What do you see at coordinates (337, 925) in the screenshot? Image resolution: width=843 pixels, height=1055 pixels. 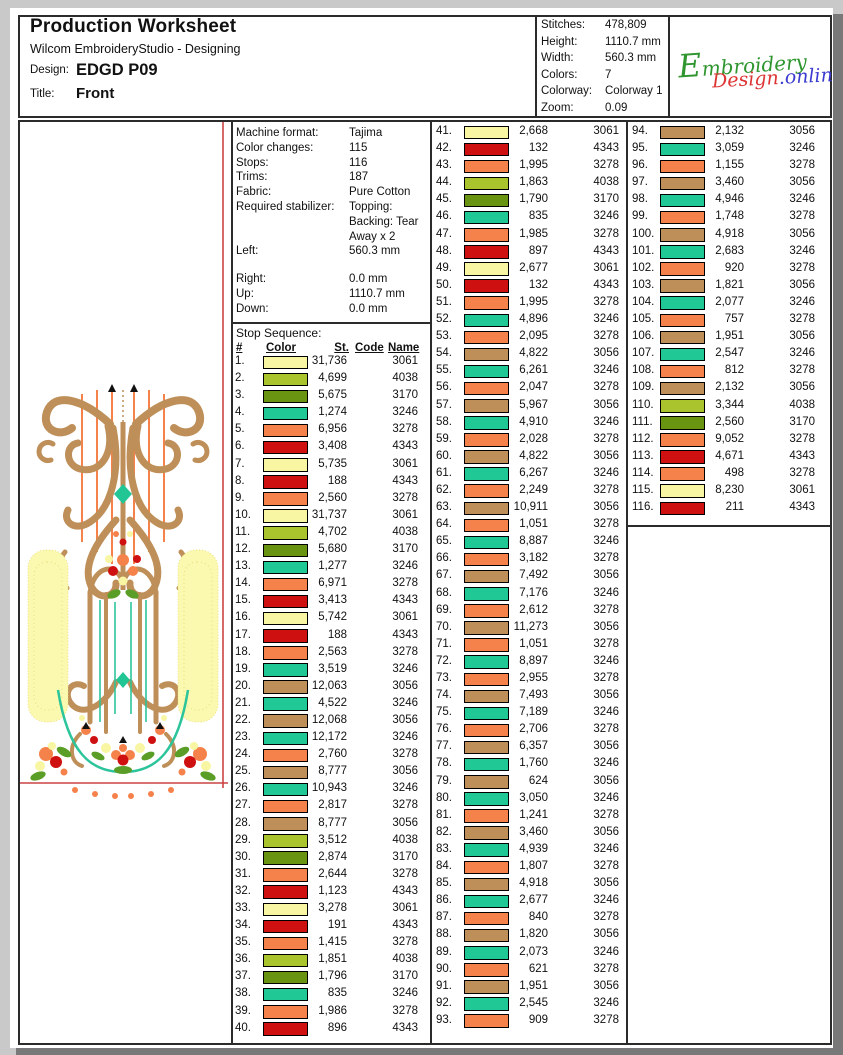 I see `stitch-count: 191` at bounding box center [337, 925].